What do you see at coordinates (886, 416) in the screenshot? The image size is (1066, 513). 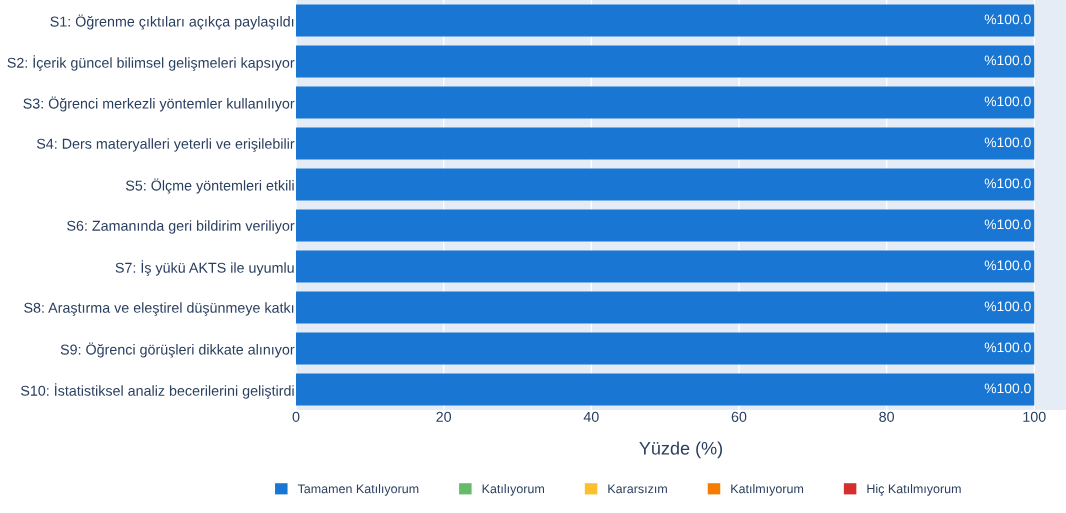 I see `x-tick-label: 80` at bounding box center [886, 416].